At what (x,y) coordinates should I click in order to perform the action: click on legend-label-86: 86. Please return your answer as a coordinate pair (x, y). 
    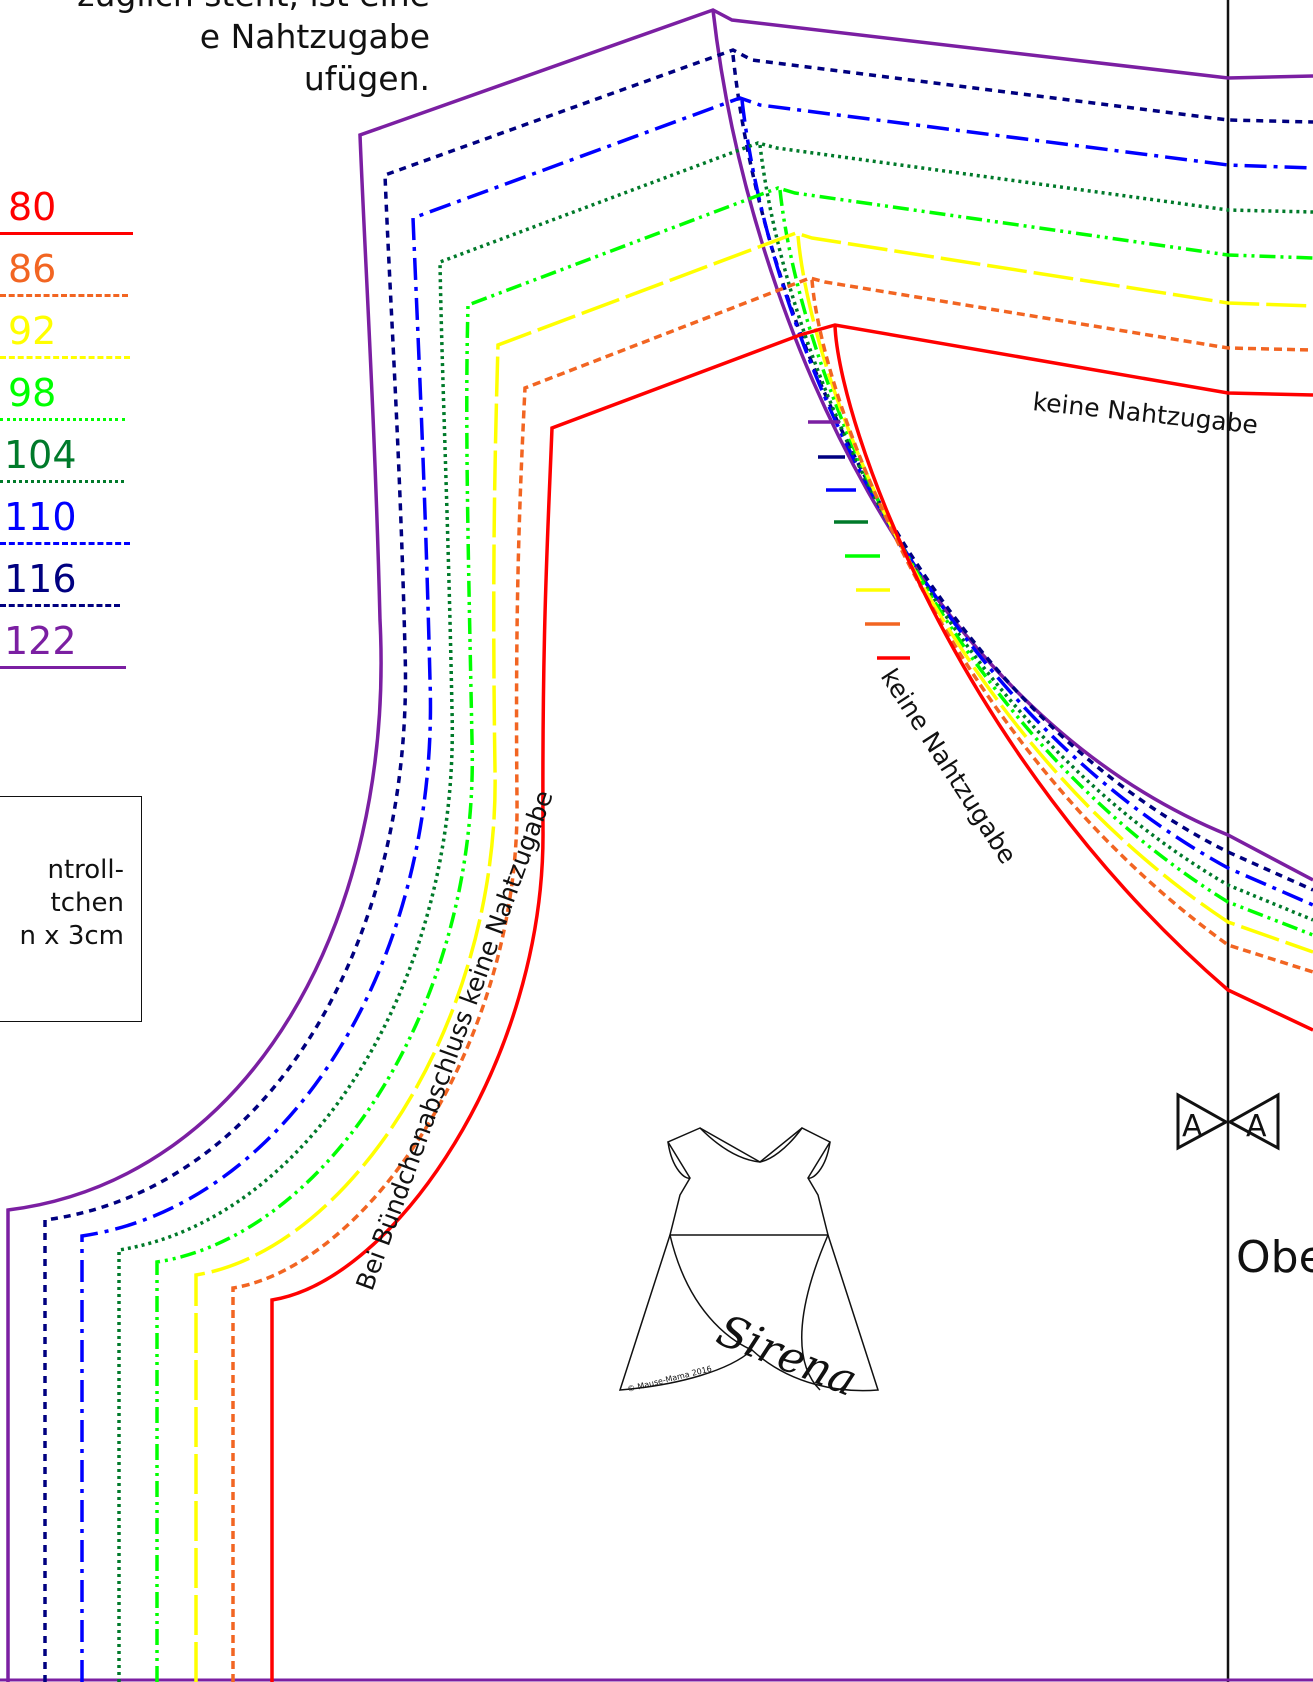
    Looking at the image, I should click on (32, 269).